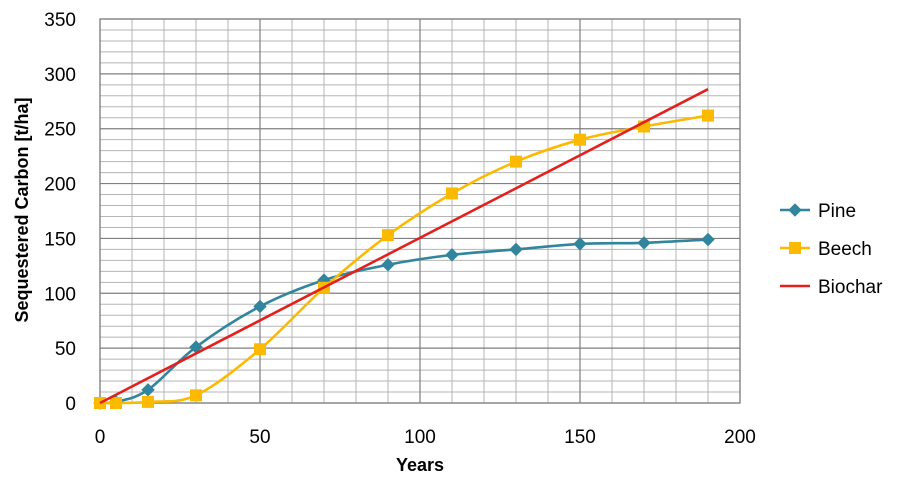  Describe the element at coordinates (60, 239) in the screenshot. I see `y-tick-label: 150` at that location.